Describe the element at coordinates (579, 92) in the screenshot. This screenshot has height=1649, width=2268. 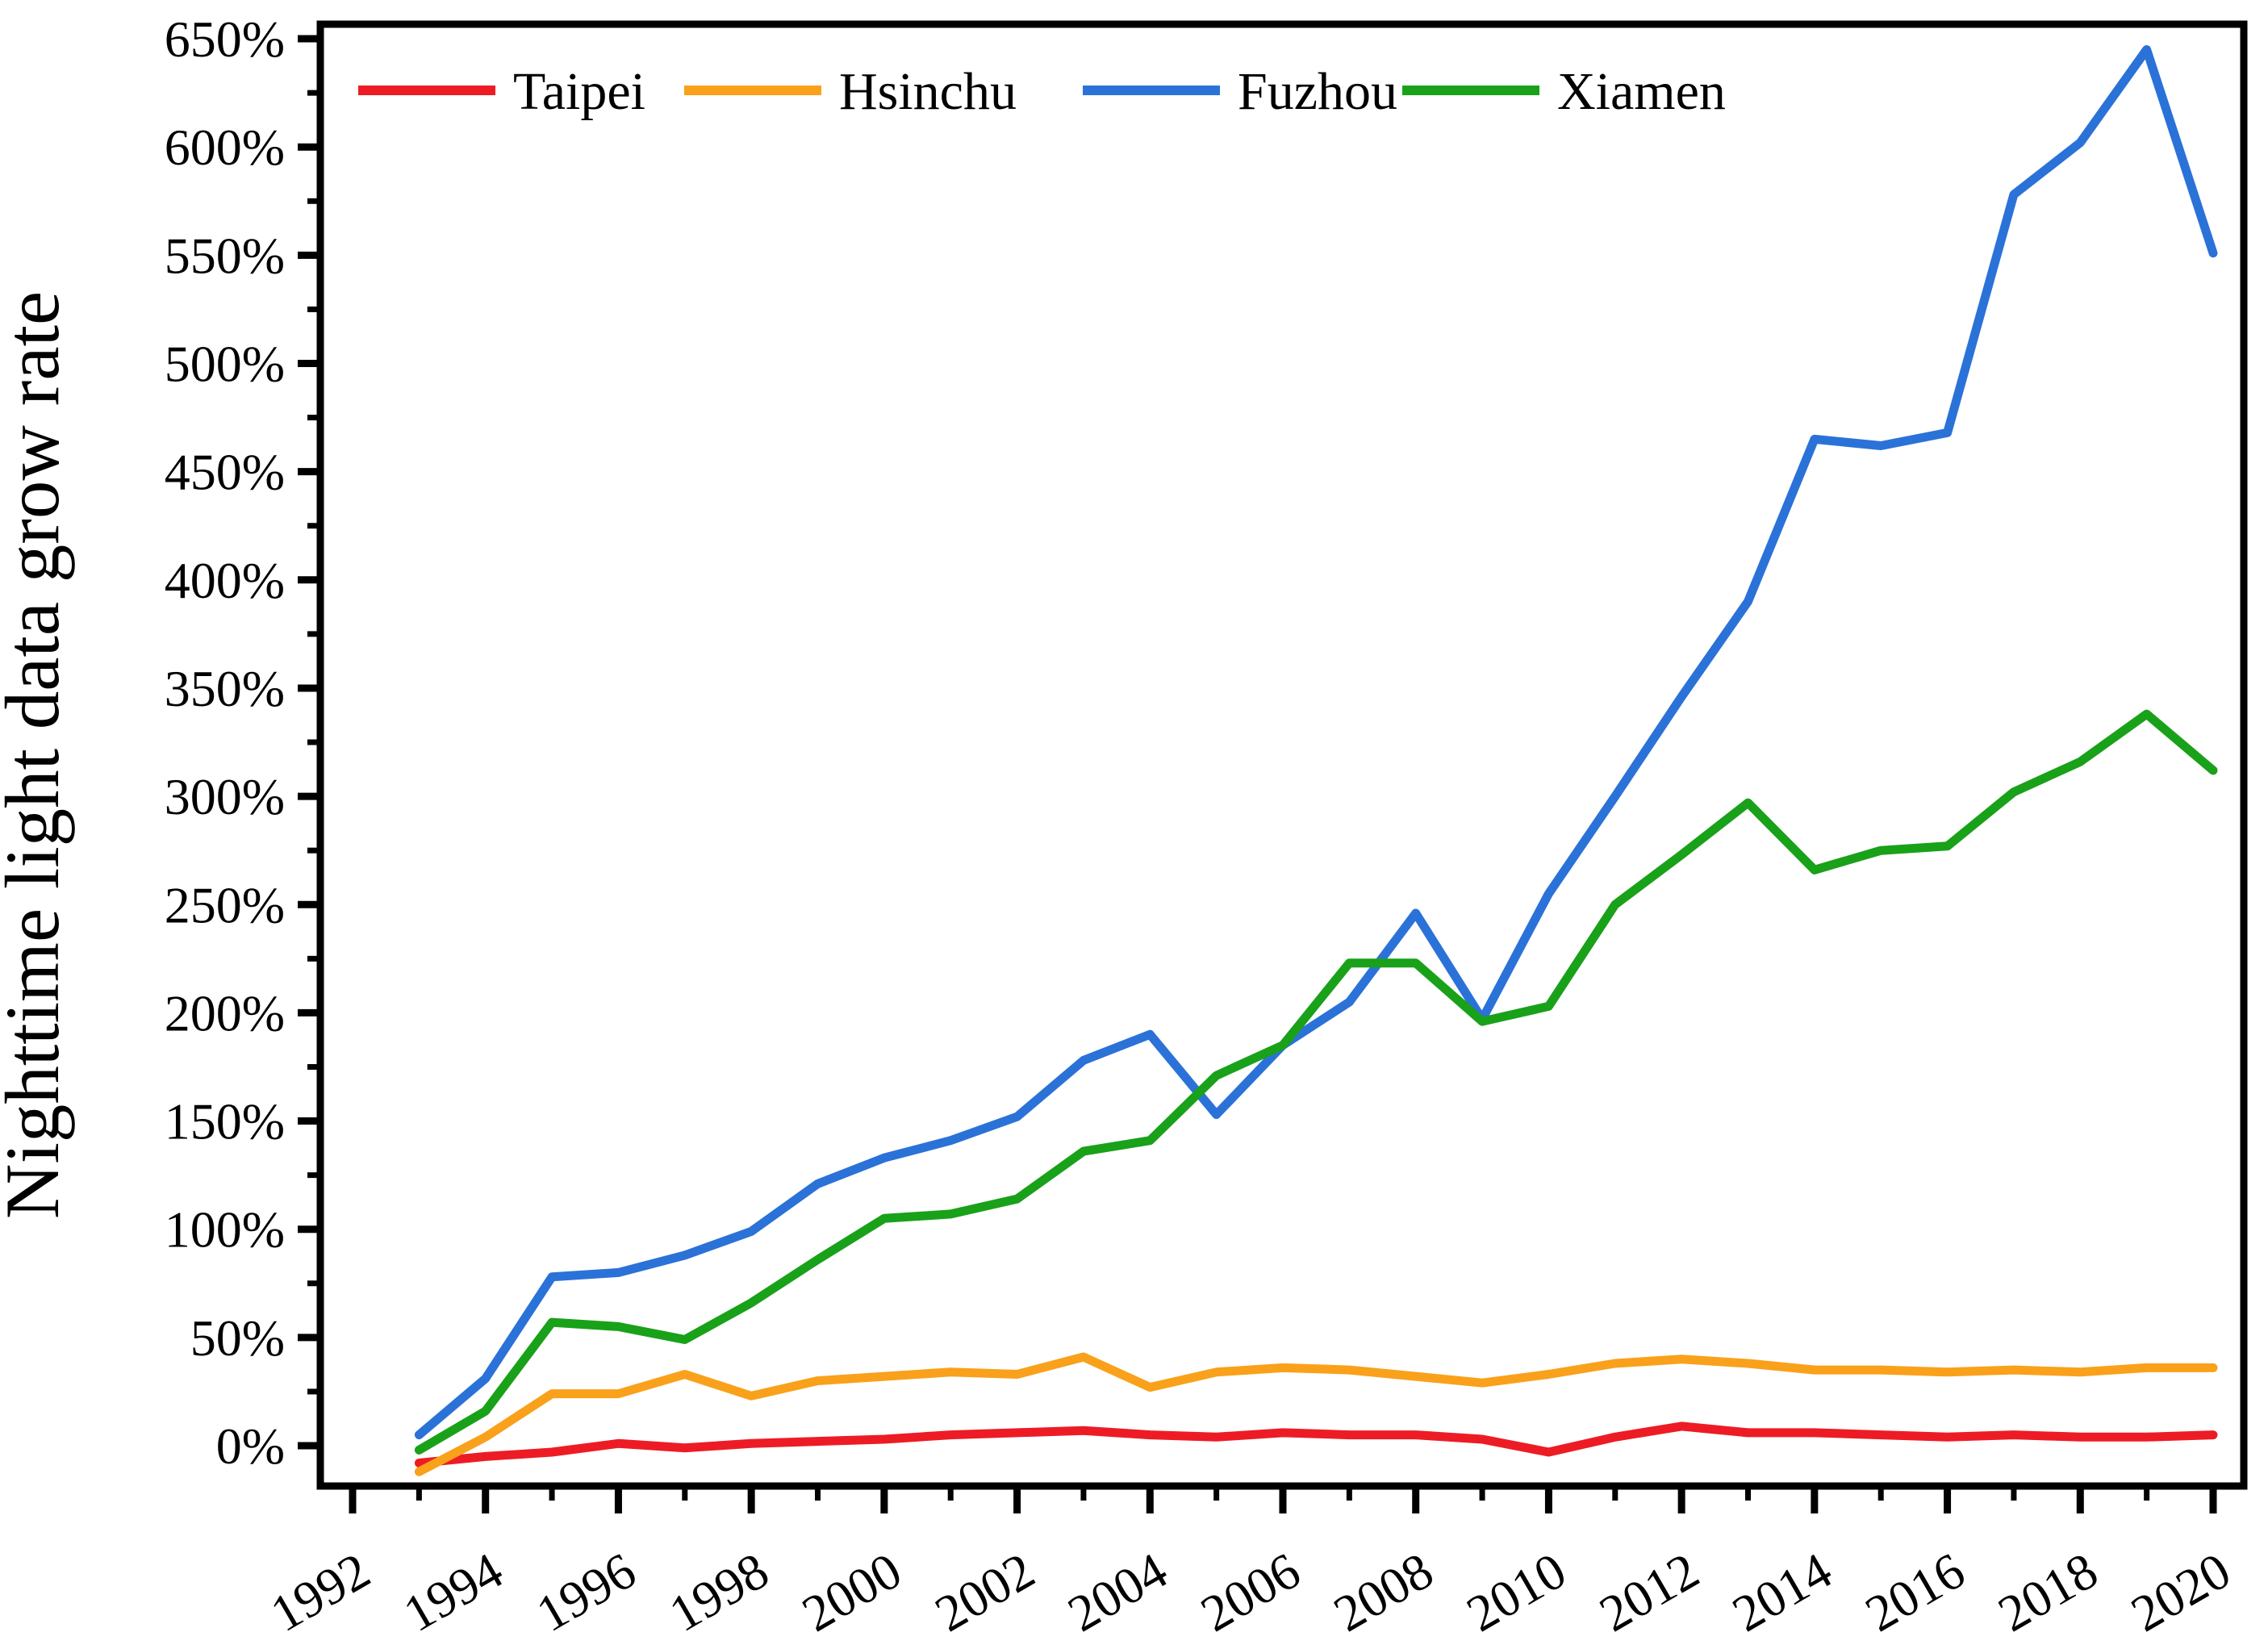
I see `legend-label-taipei: Taipei` at that location.